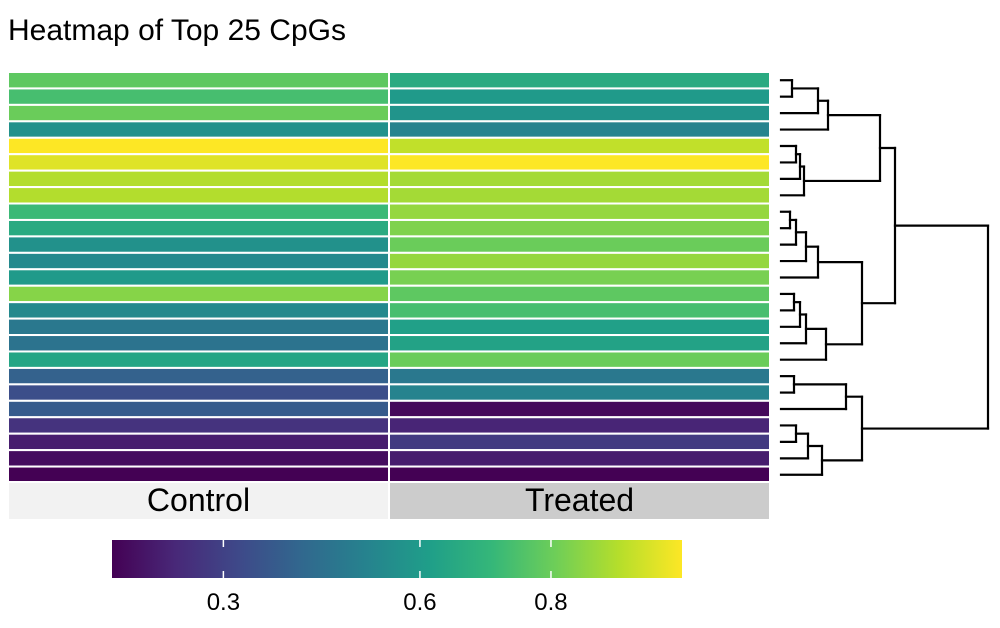 The image size is (1000, 628). Describe the element at coordinates (550, 602) in the screenshot. I see `colorbar-tick-label: 0.8` at that location.